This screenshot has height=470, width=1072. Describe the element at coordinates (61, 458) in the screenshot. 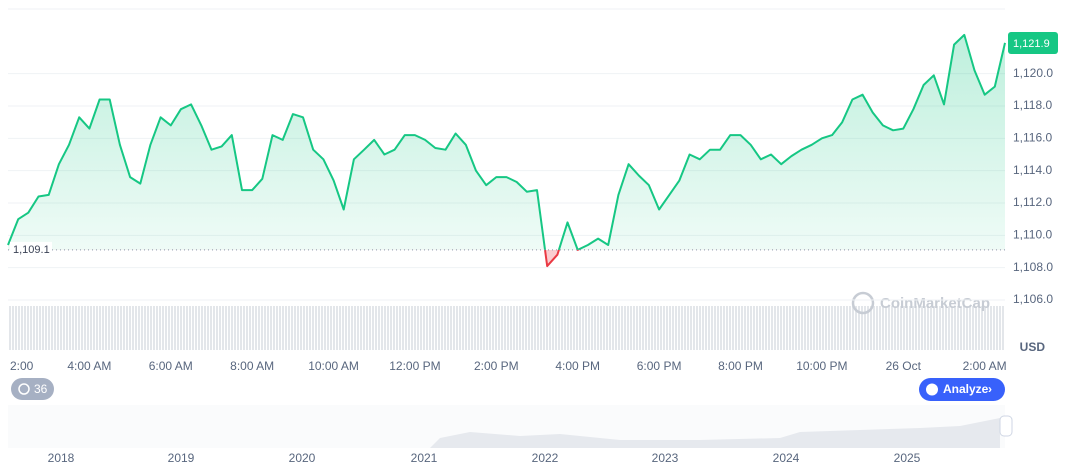

I see `navigator-year: 2018` at that location.